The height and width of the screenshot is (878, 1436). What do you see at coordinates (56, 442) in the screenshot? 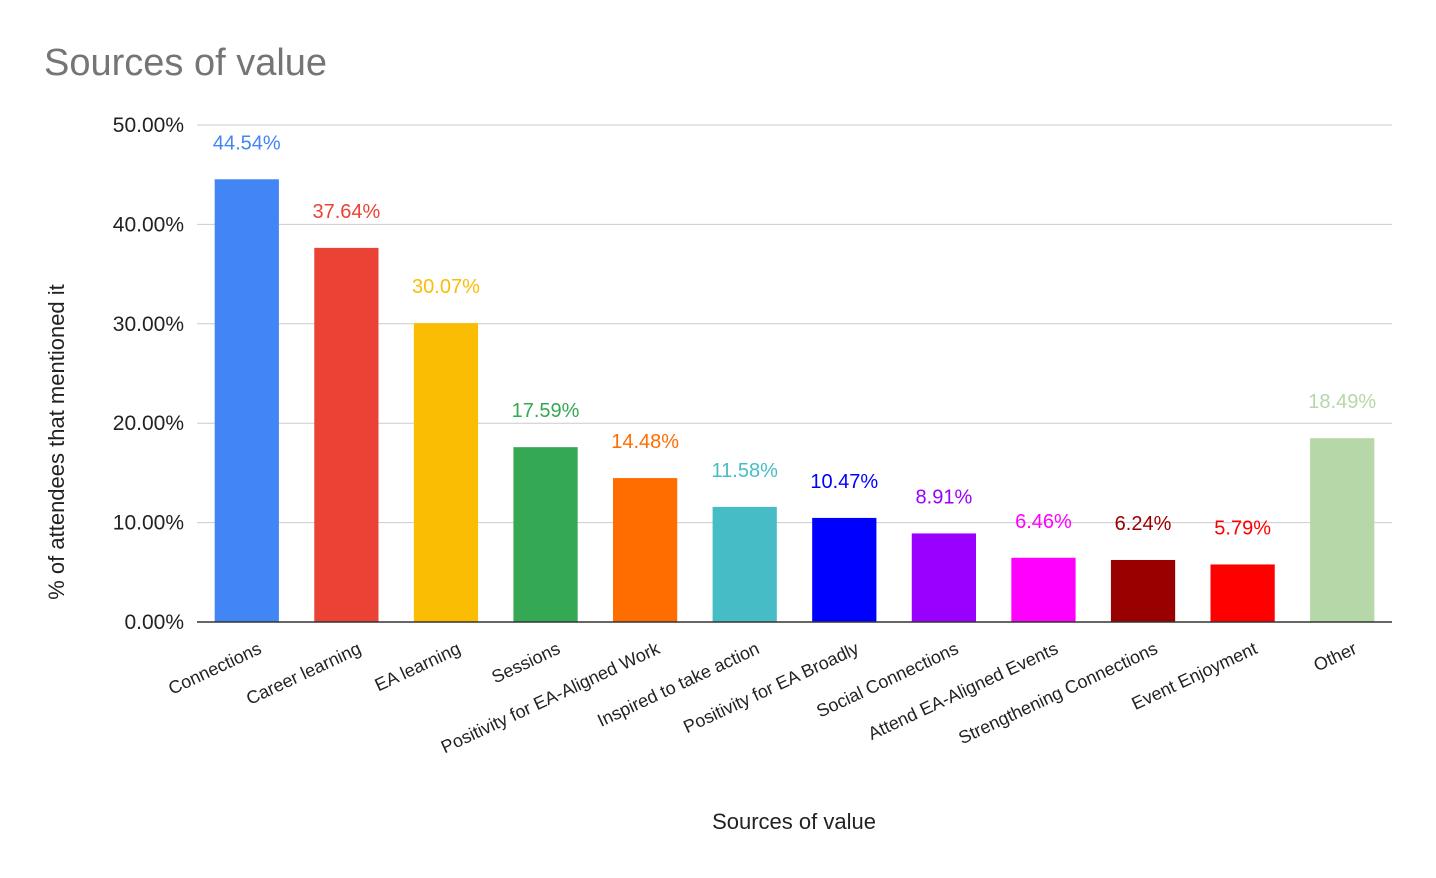
I see `y-axis-label: % of attendees that mentioned it` at bounding box center [56, 442].